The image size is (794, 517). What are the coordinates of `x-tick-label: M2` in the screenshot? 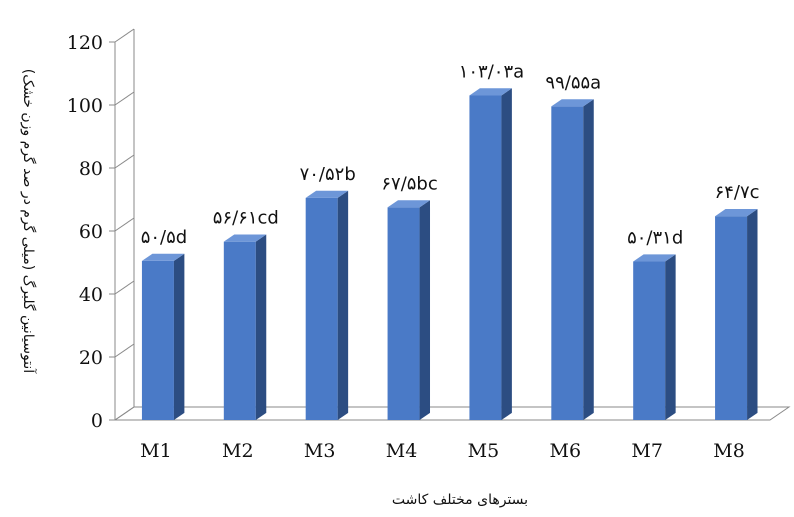 It's located at (238, 451).